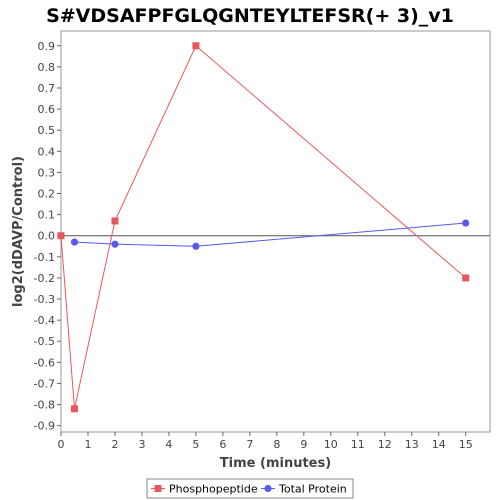 This screenshot has width=500, height=500. What do you see at coordinates (47, 46) in the screenshot?
I see `y-tick-label: 0.9` at bounding box center [47, 46].